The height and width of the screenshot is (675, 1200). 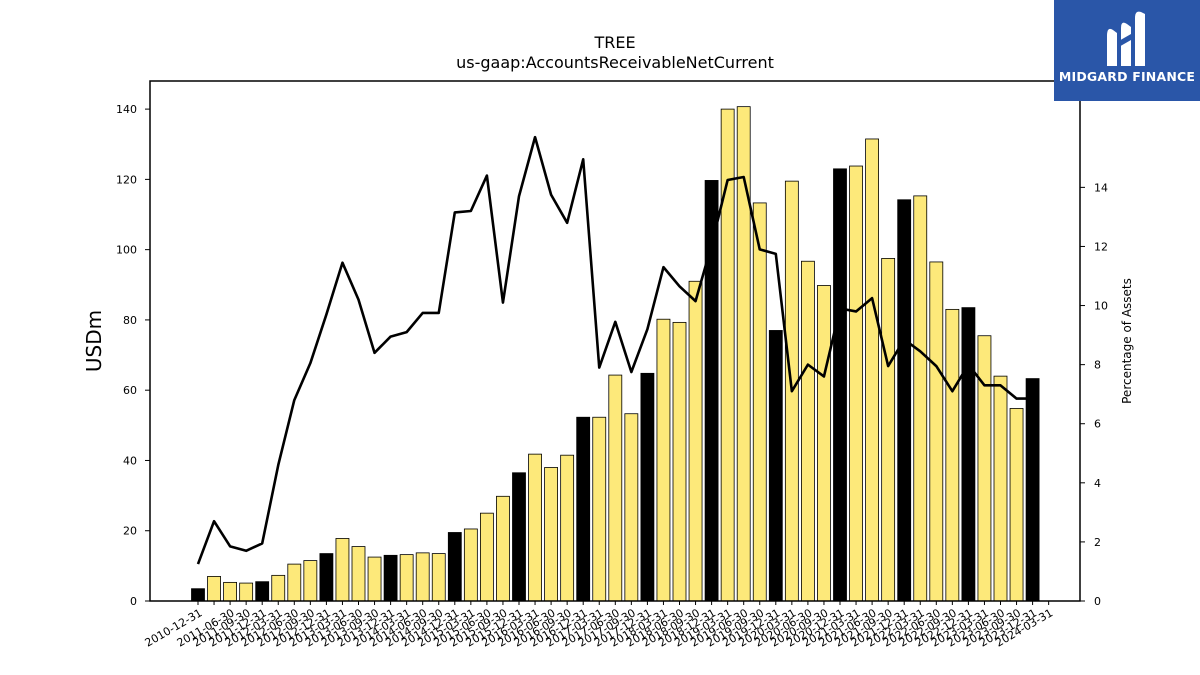 What do you see at coordinates (1101, 246) in the screenshot?
I see `y-right-tick-label: 12` at bounding box center [1101, 246].